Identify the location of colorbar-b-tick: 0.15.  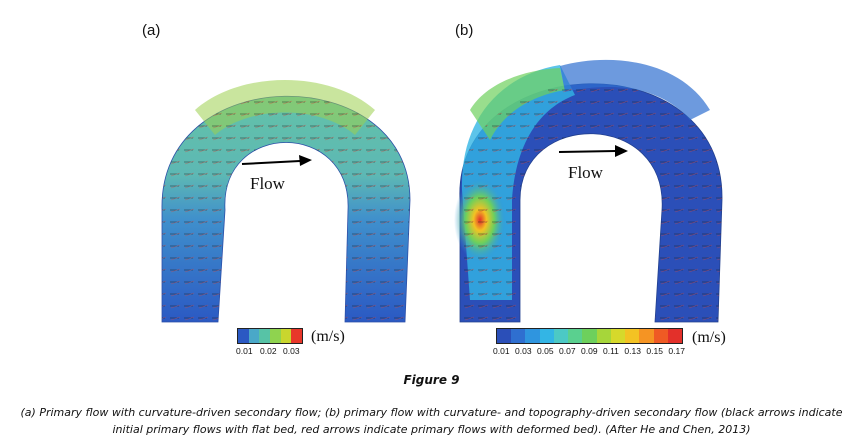
(654, 351).